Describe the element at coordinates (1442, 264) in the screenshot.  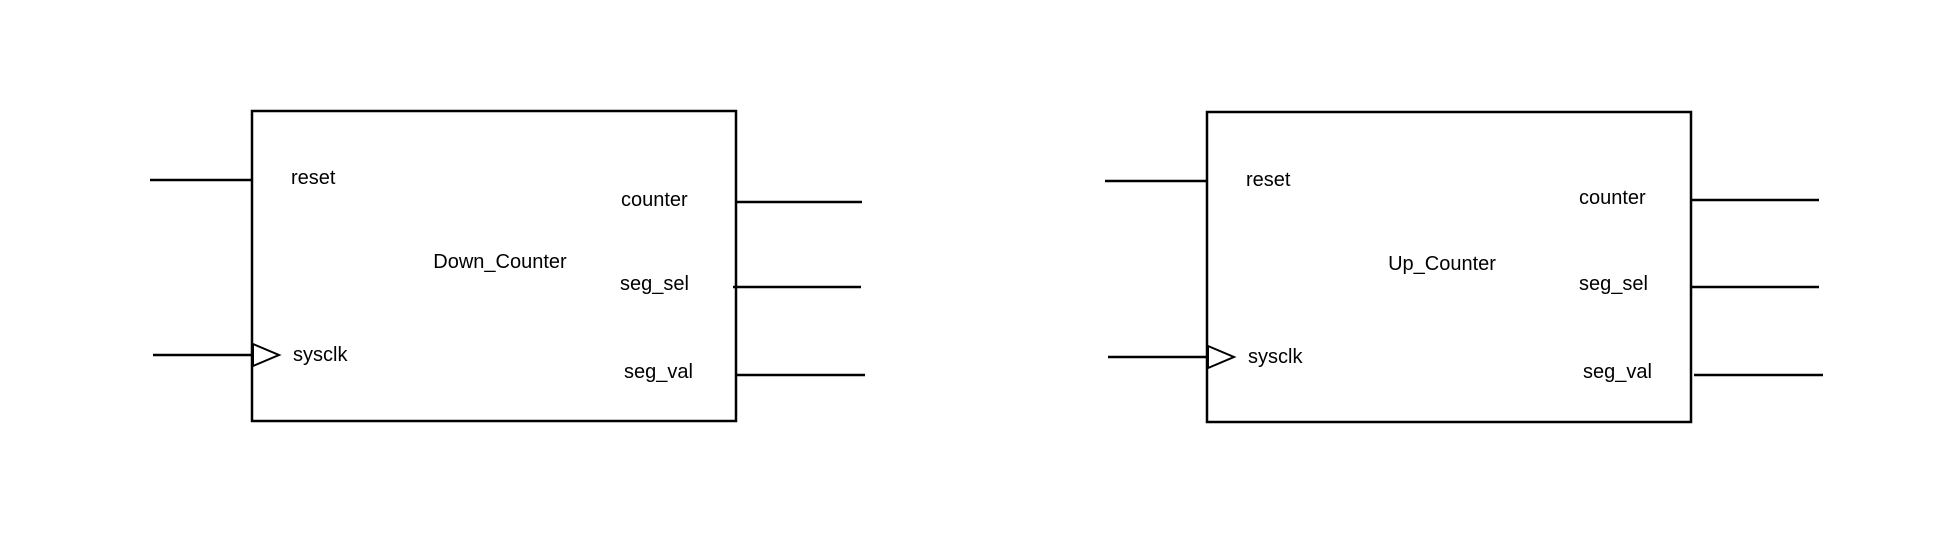
I see `up-counter-title: Up_Counter` at that location.